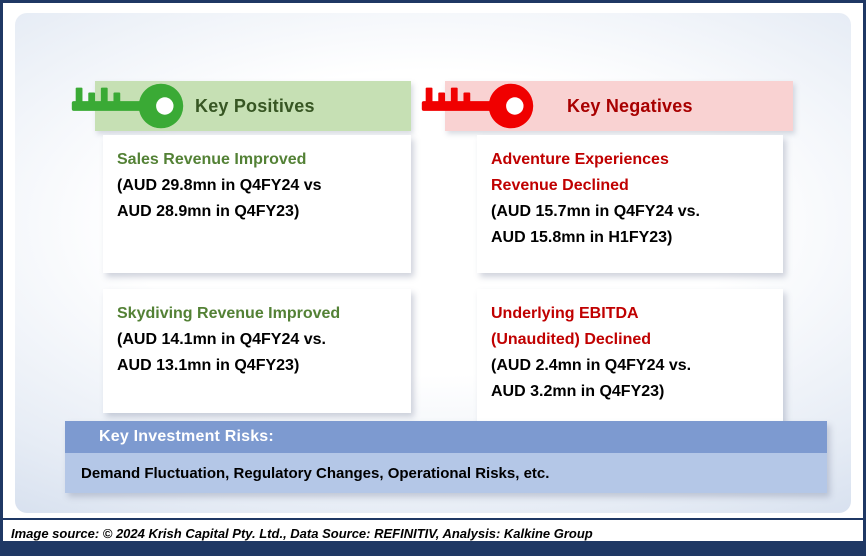 The height and width of the screenshot is (556, 866). Describe the element at coordinates (208, 365) in the screenshot. I see `card-line: AUD 13.1mn in Q4FY23)` at that location.